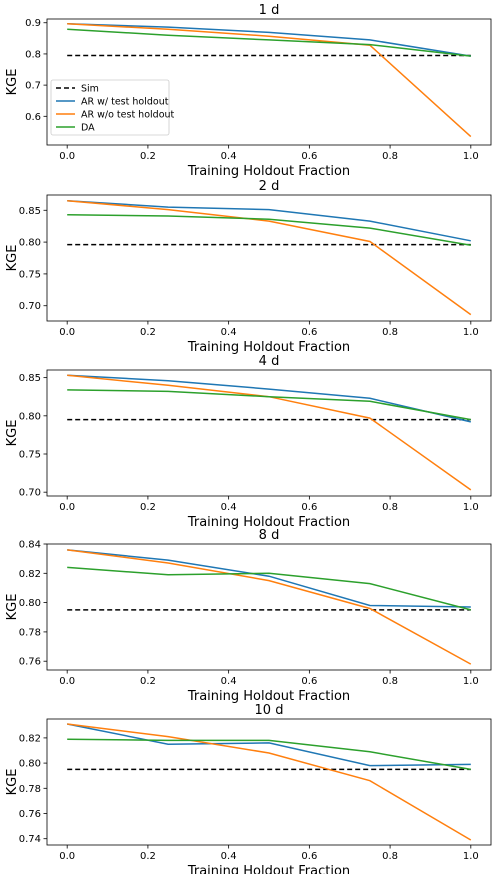  Describe the element at coordinates (33, 86) in the screenshot. I see `y-tick-label: 0.7` at that location.